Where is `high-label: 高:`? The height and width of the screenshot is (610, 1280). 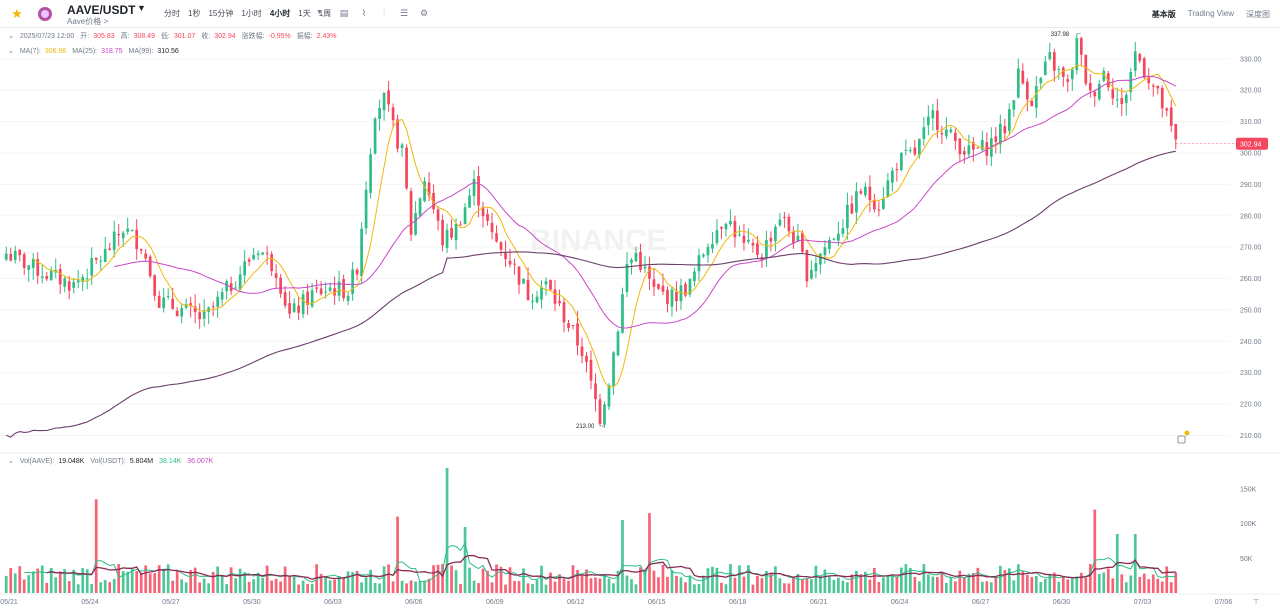
high-label: 高: is located at coordinates (125, 36).